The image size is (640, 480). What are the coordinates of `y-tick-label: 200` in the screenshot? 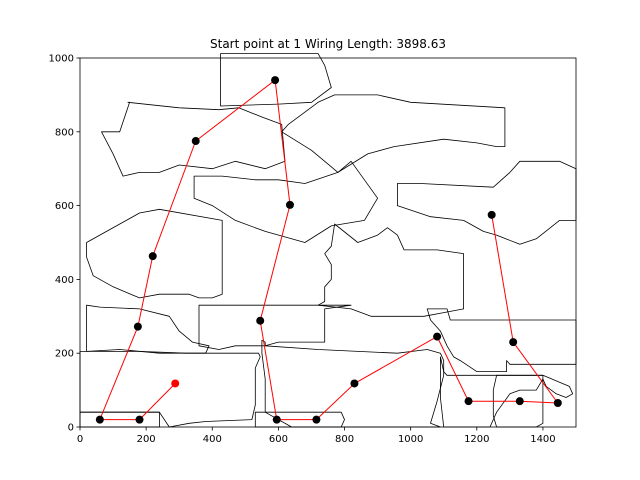 It's located at (64, 354).